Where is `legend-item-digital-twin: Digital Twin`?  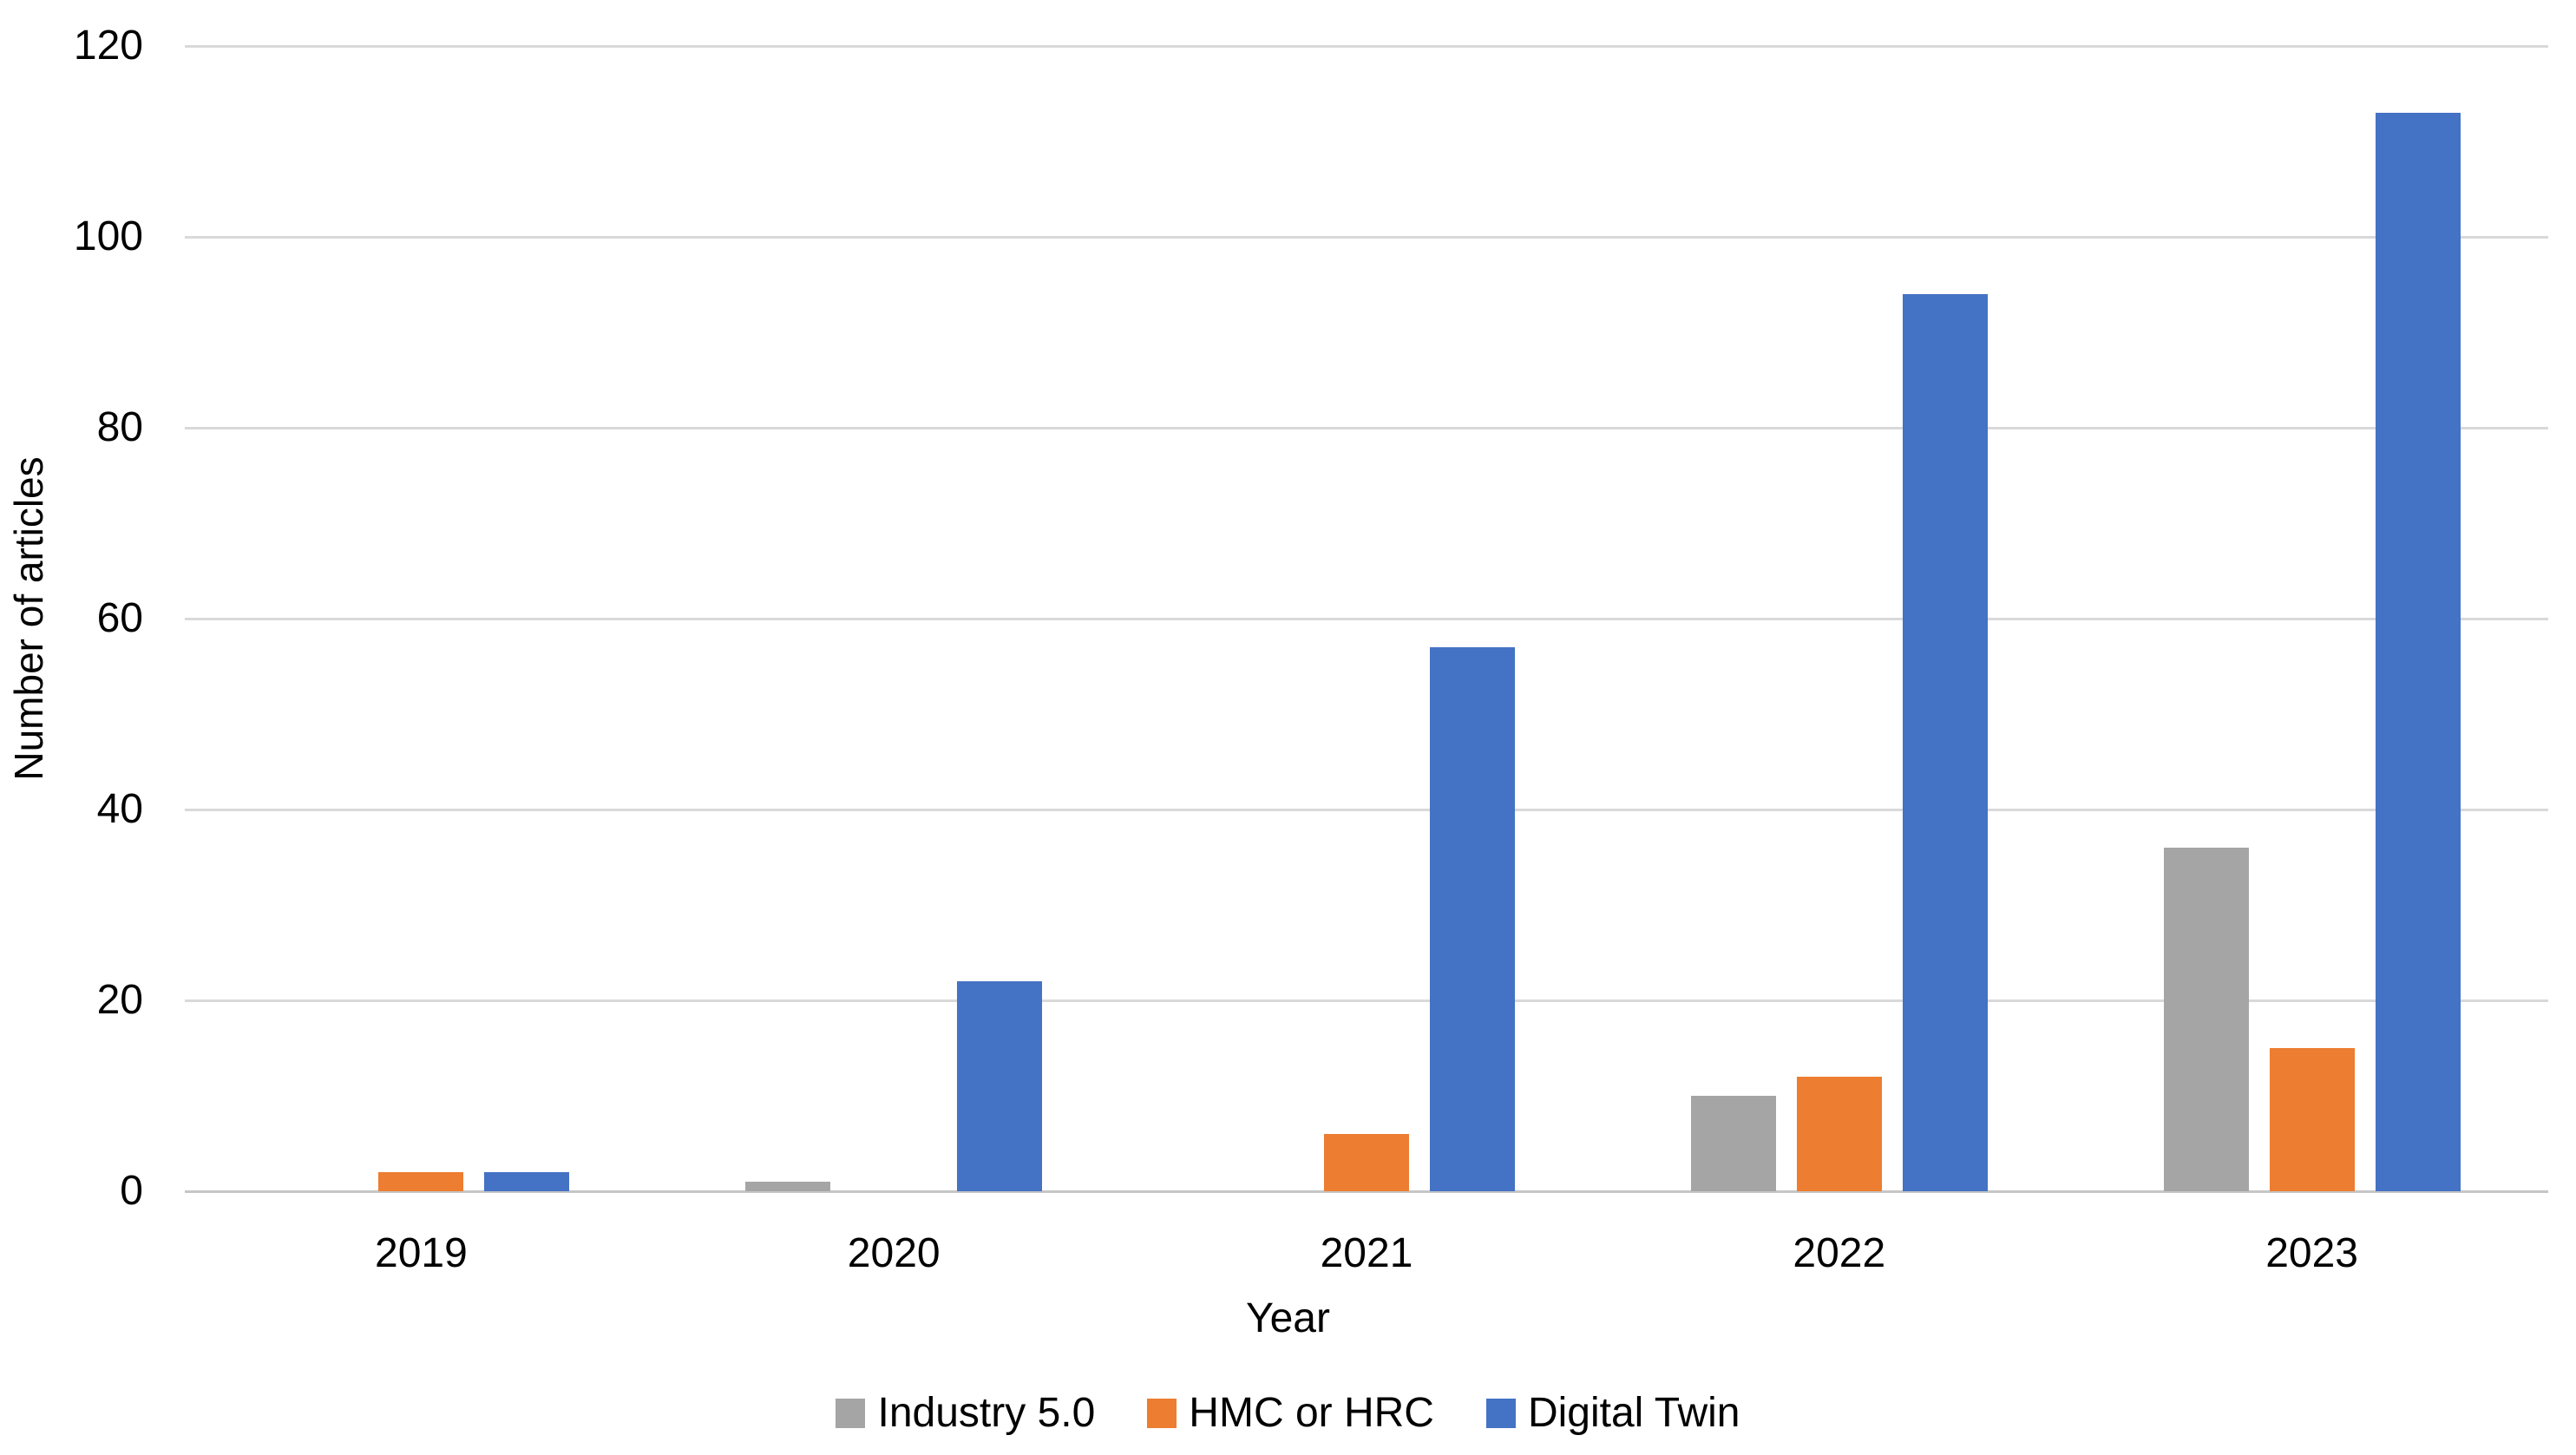 legend-item-digital-twin: Digital Twin is located at coordinates (1612, 1413).